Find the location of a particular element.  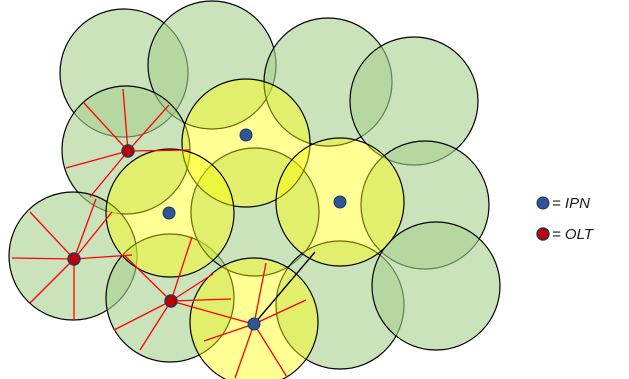

backbone-link-group is located at coordinates (284, 288).